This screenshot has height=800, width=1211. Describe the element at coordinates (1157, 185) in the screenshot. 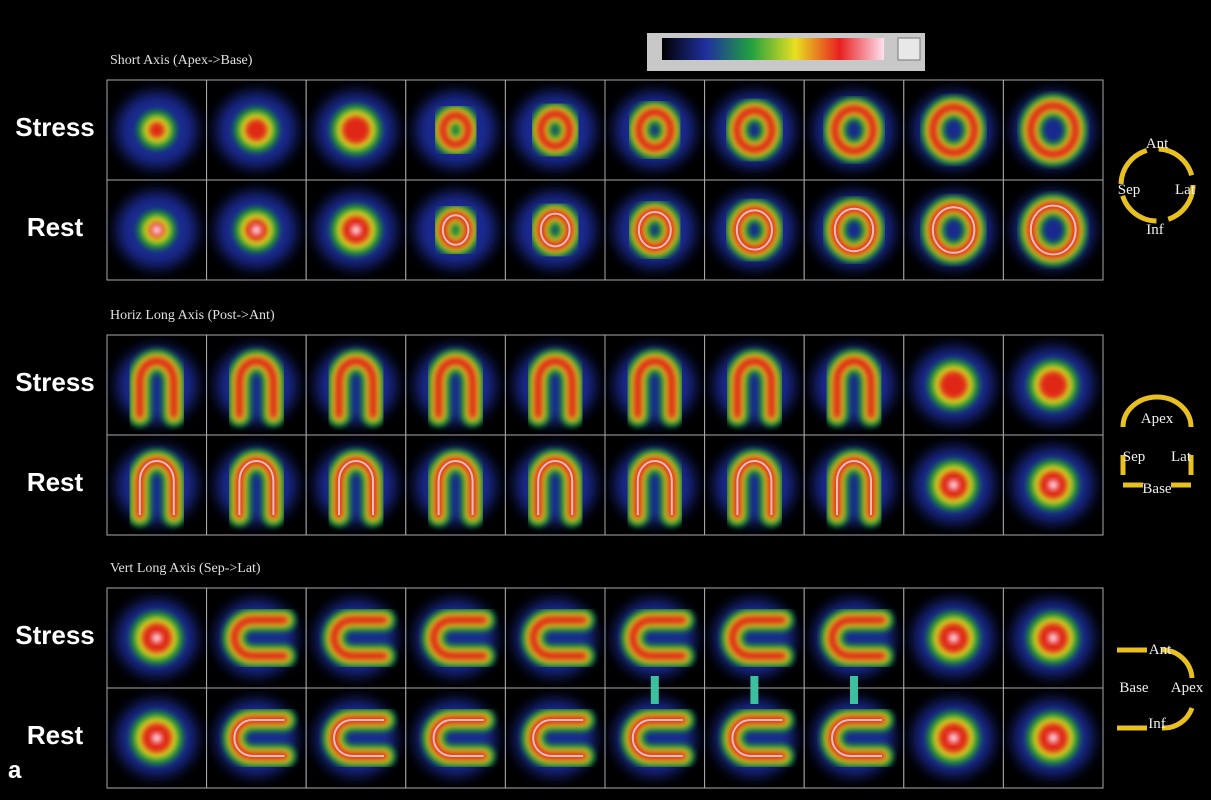

I see `orientation-ring` at that location.